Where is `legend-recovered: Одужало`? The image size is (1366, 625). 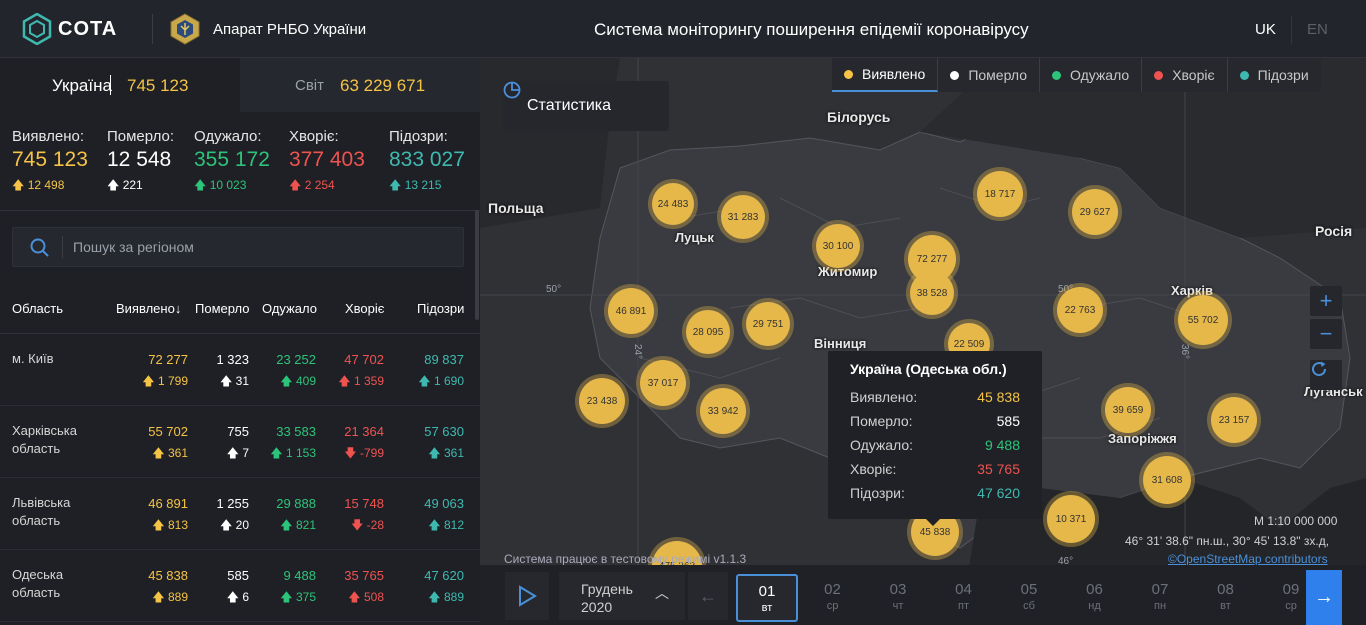 legend-recovered: Одужало is located at coordinates (1091, 75).